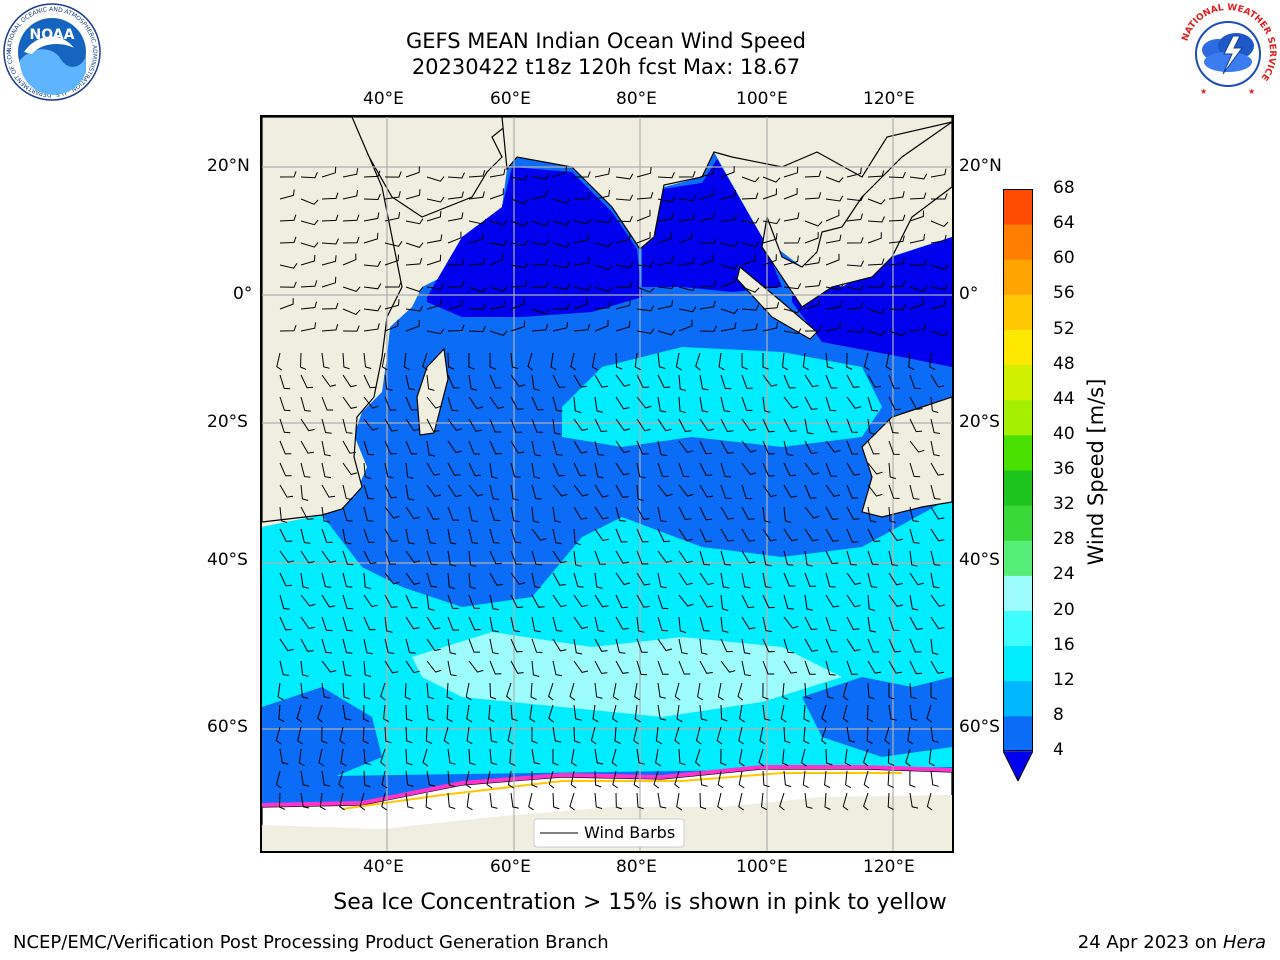  Describe the element at coordinates (889, 99) in the screenshot. I see `lon-tick-top: 120°E` at that location.